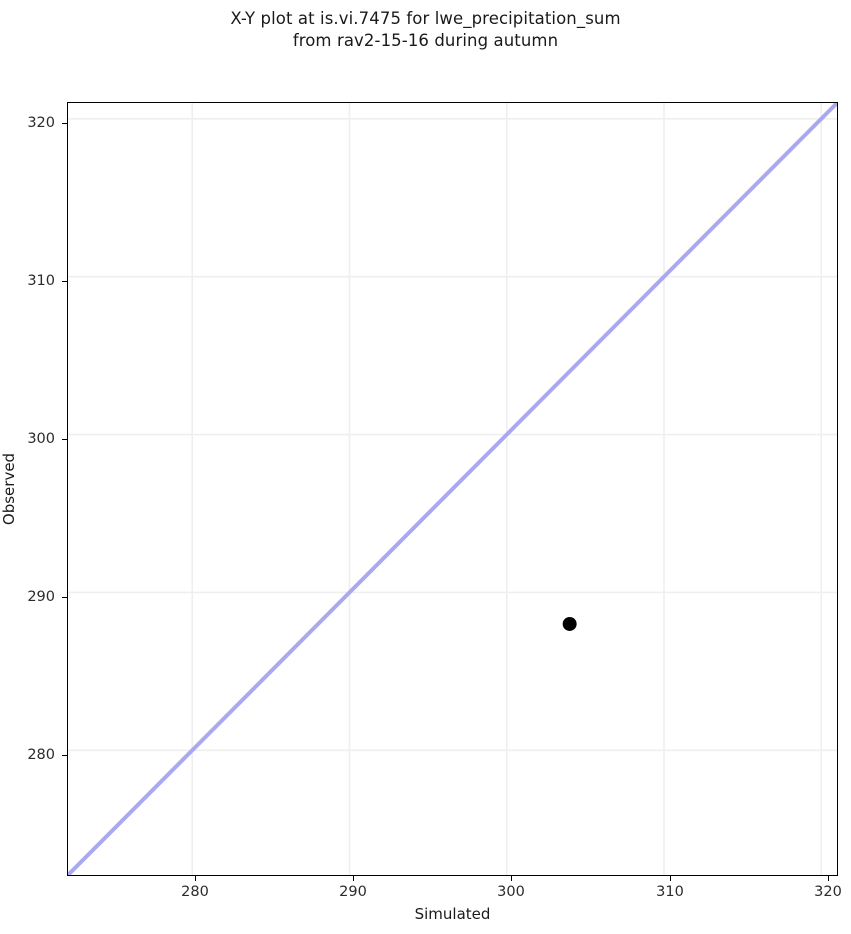 The width and height of the screenshot is (851, 934). I want to click on y-axis-label: Observed, so click(9, 489).